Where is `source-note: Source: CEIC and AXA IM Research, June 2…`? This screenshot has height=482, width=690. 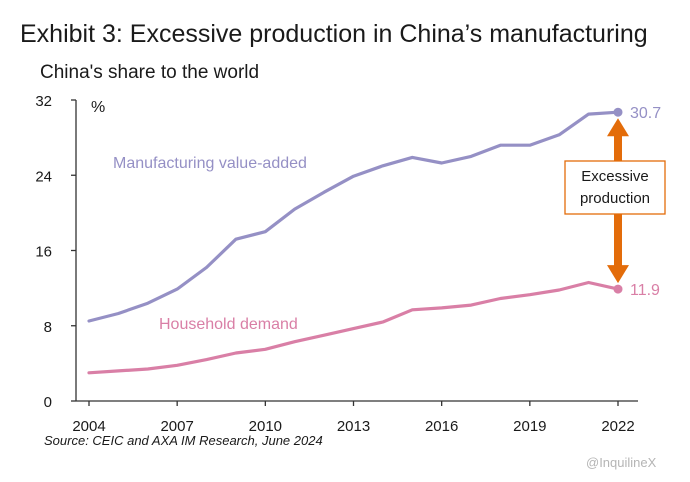 source-note: Source: CEIC and AXA IM Research, June 2… is located at coordinates (183, 440).